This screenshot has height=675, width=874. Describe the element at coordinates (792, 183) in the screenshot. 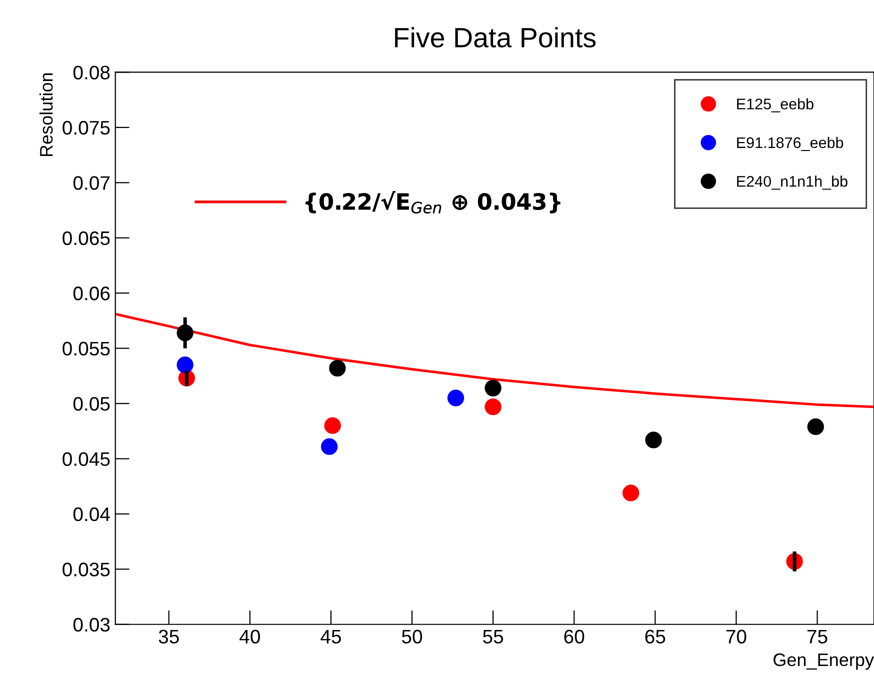

I see `legend-label: E240_n1n1h_bb` at that location.